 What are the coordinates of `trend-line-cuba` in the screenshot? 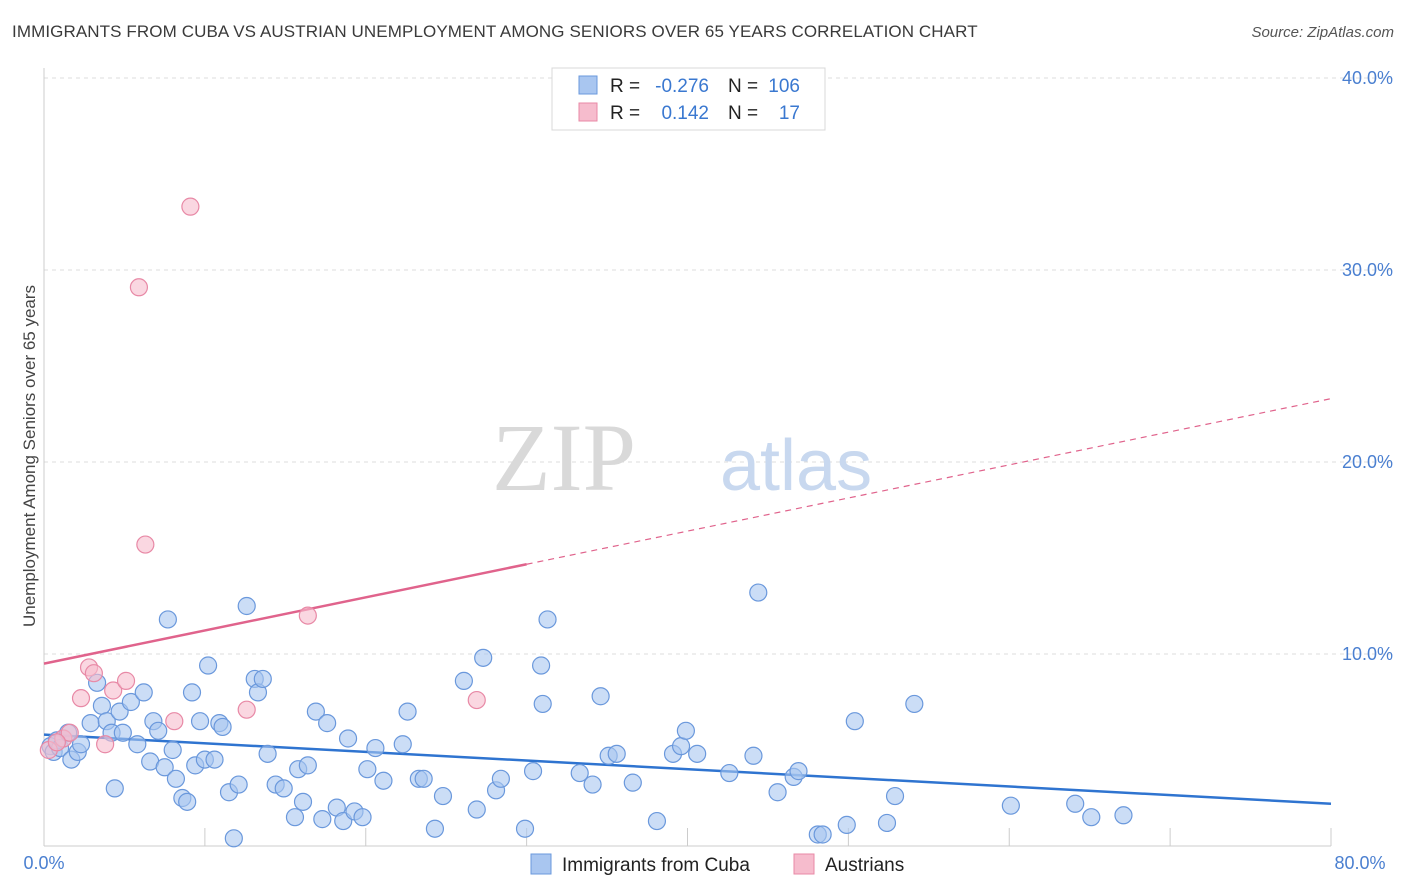 It's located at (687, 769).